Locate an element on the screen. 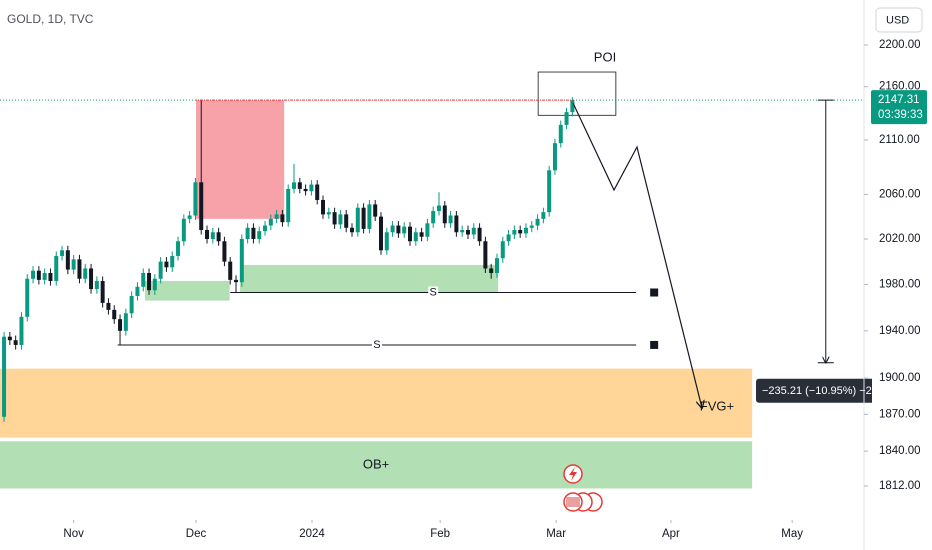 The width and height of the screenshot is (932, 550). y-tick-label: 1812.00 is located at coordinates (900, 486).